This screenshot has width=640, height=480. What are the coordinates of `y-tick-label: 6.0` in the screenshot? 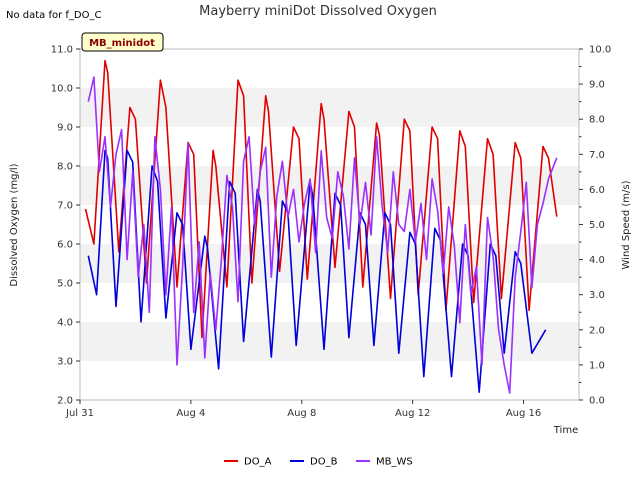 It's located at (65, 245).